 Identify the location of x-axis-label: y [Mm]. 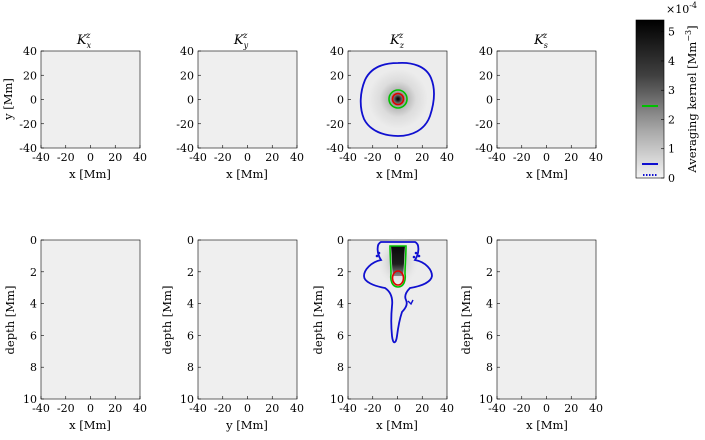
(246, 425).